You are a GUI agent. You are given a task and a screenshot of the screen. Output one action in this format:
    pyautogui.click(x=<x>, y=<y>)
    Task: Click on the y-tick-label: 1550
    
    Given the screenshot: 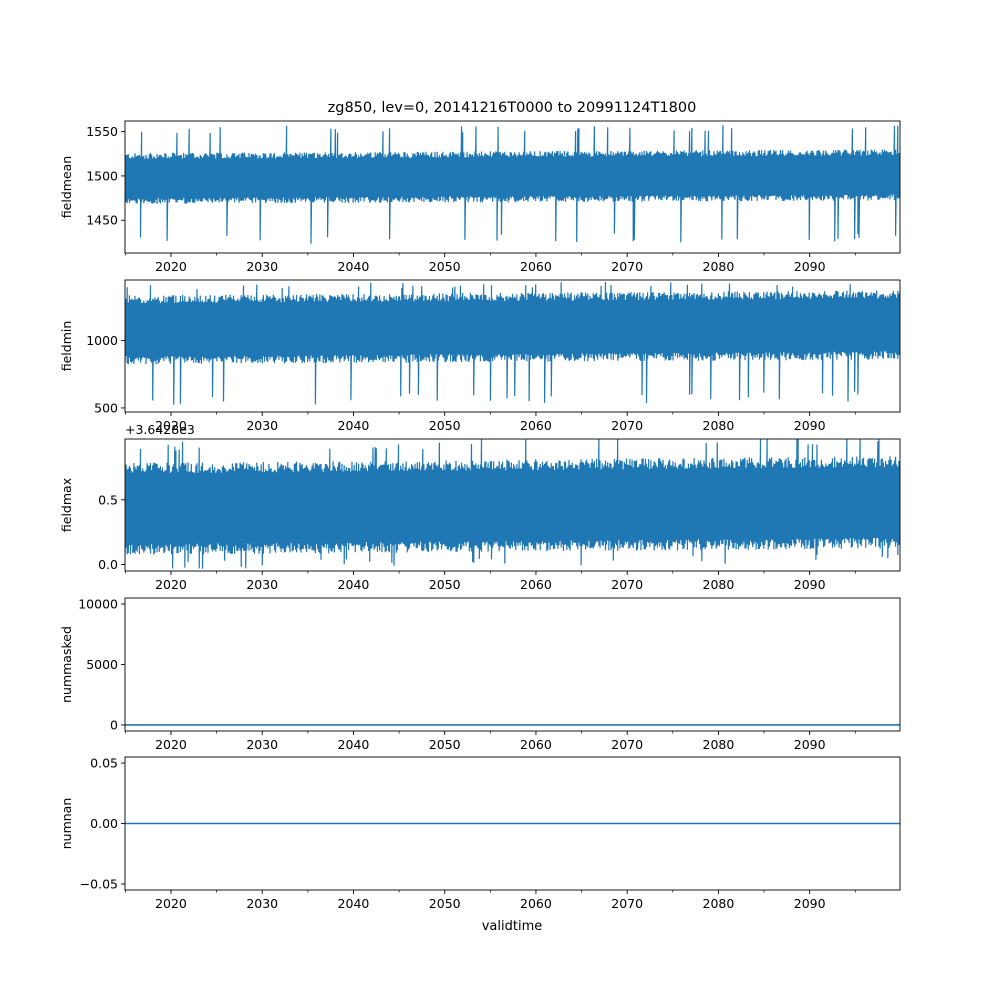 What is the action you would take?
    pyautogui.click(x=102, y=131)
    